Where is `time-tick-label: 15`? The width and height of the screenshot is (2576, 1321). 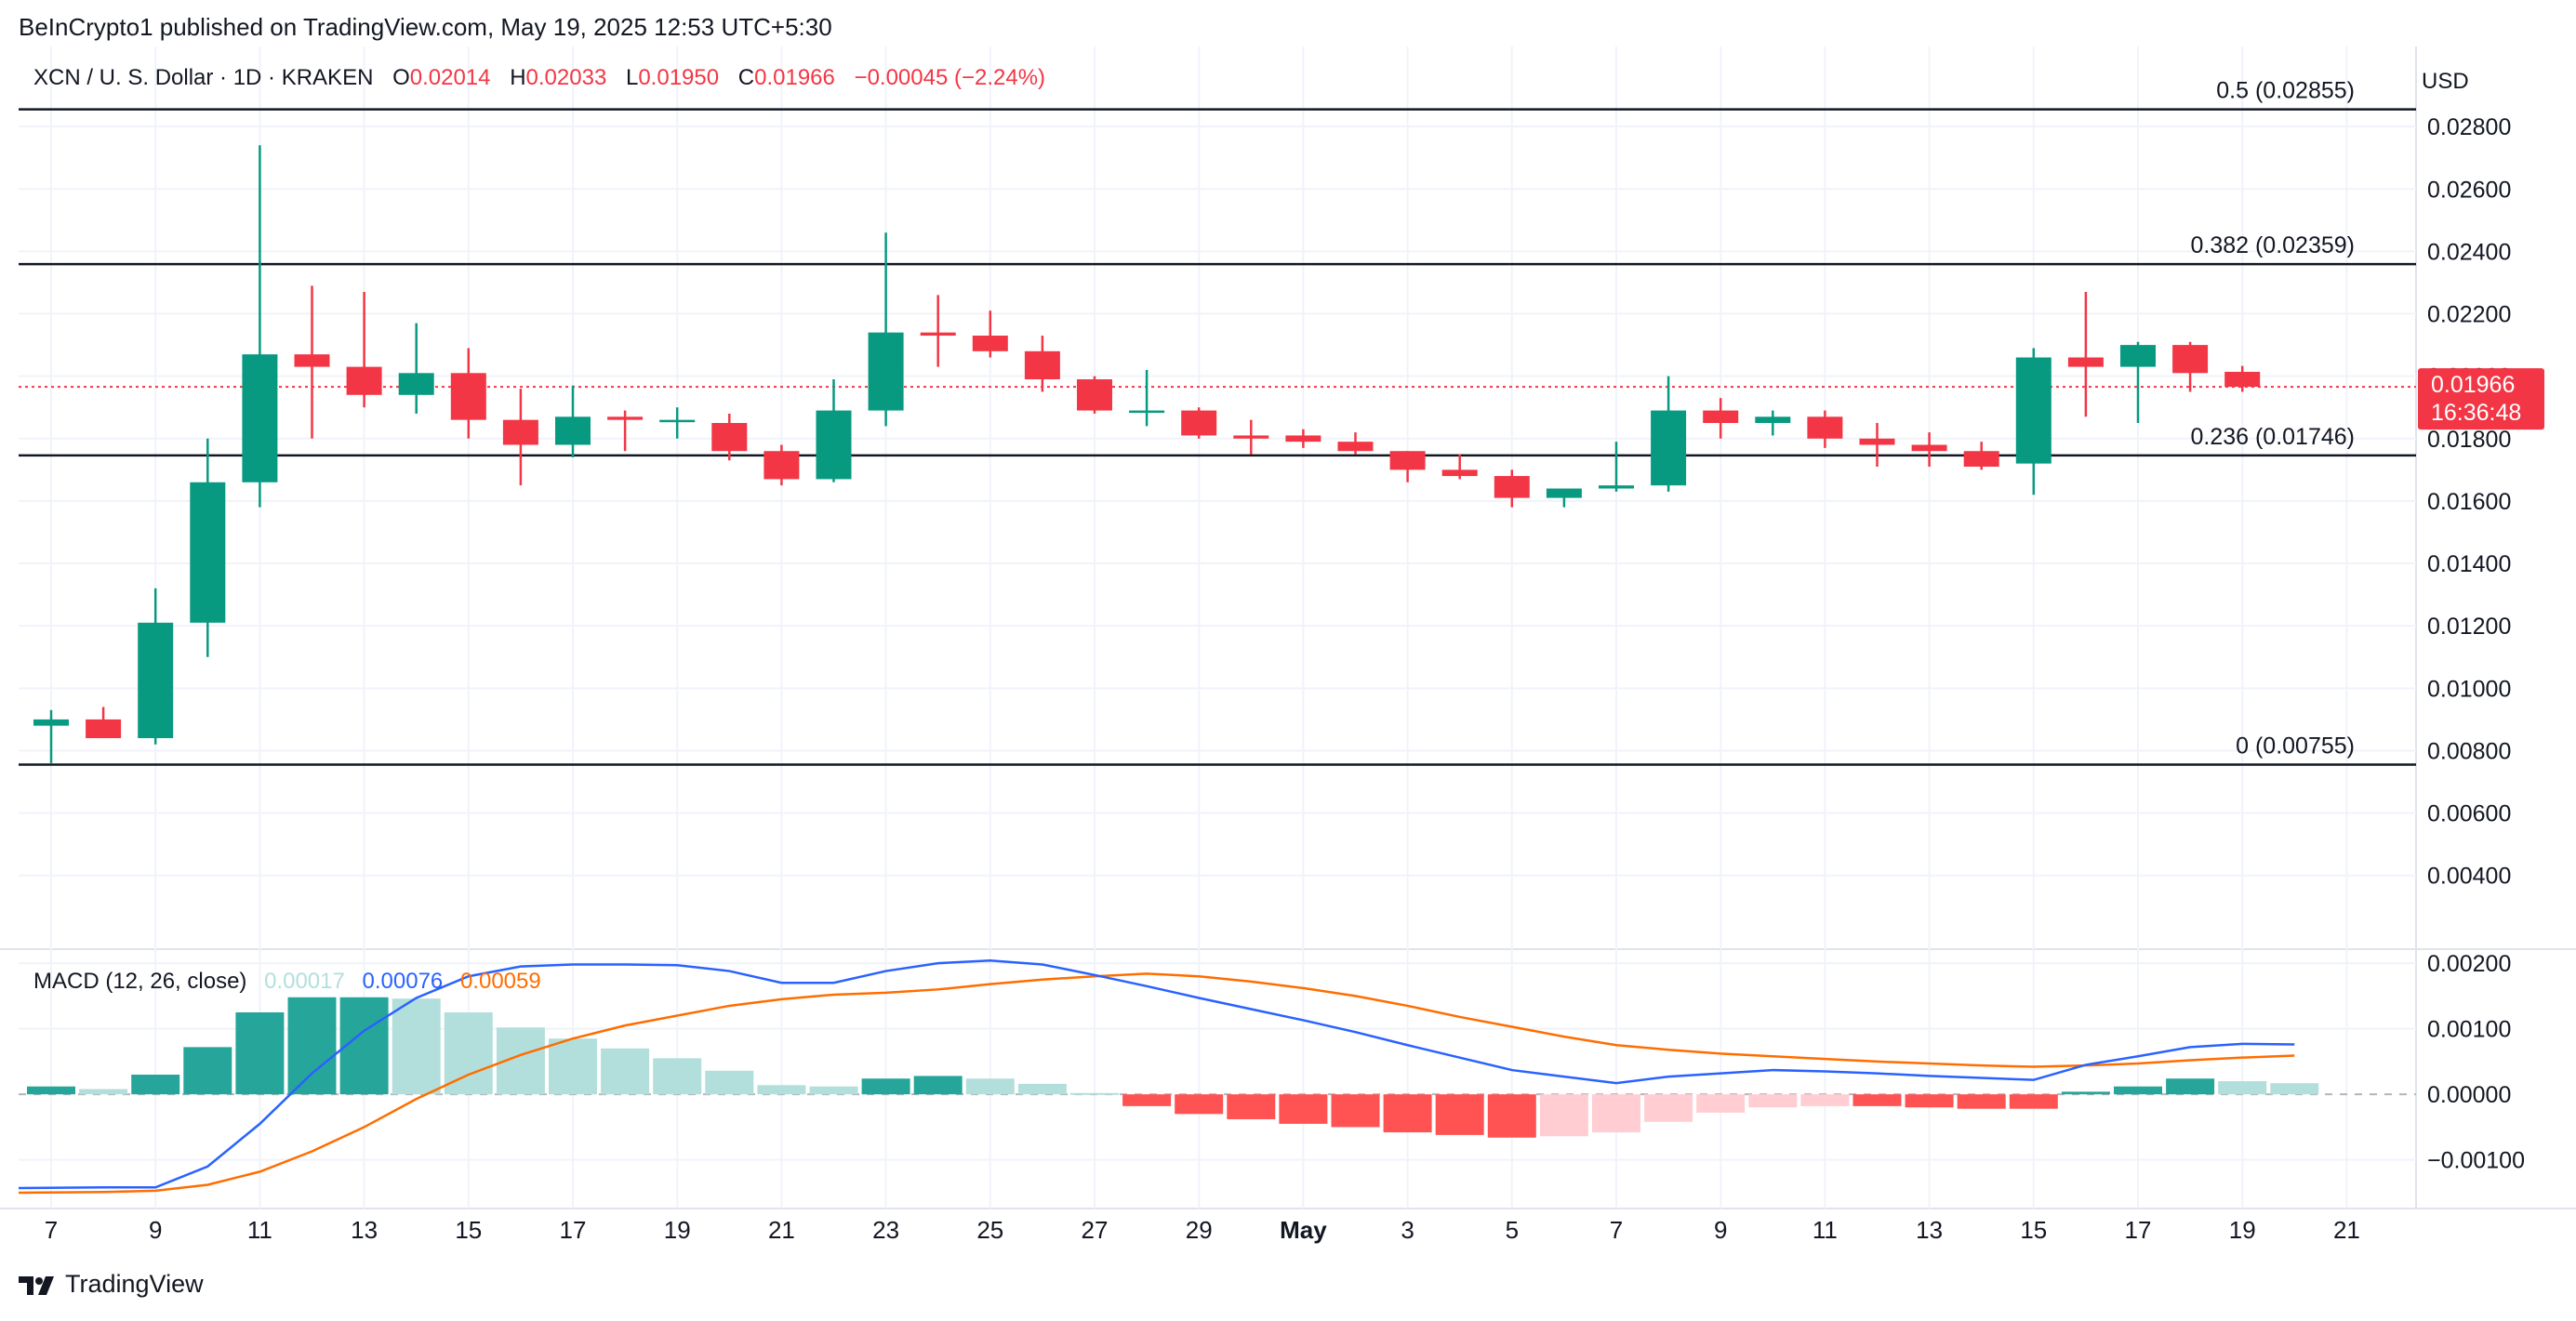 time-tick-label: 15 is located at coordinates (2033, 1230).